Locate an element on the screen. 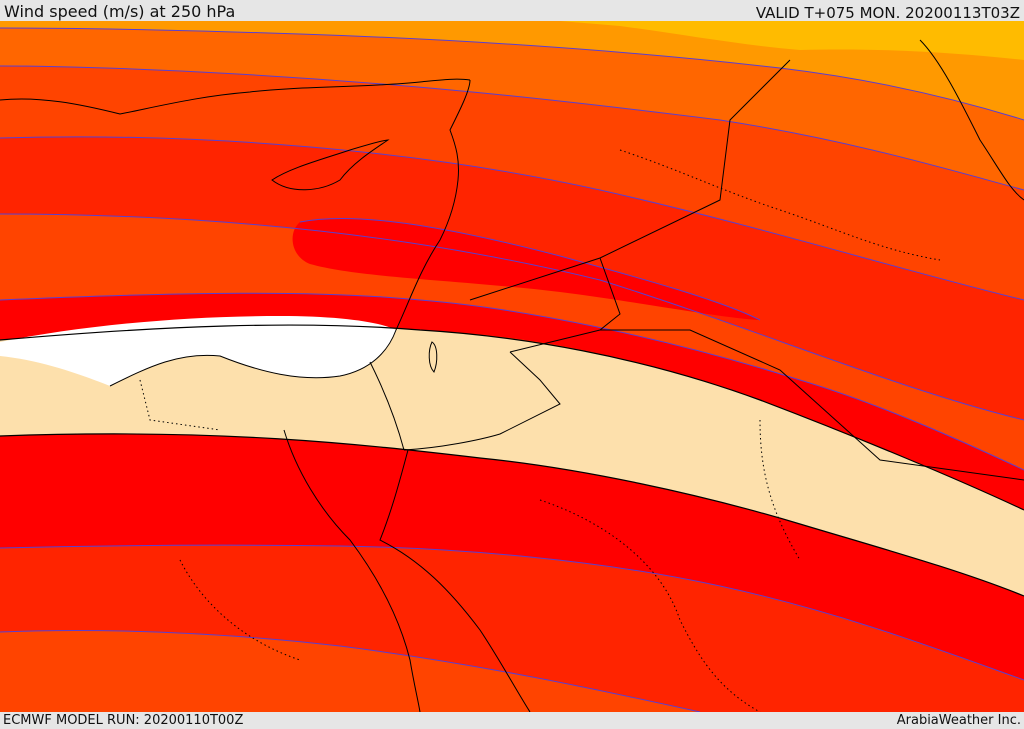 The image size is (1024, 729). credit-text: ArabiaWeather Inc. is located at coordinates (958, 720).